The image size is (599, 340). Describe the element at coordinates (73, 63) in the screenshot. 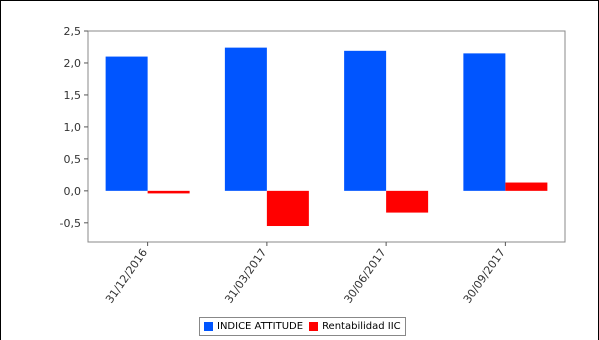

I see `y-tick-label: 2,0` at that location.